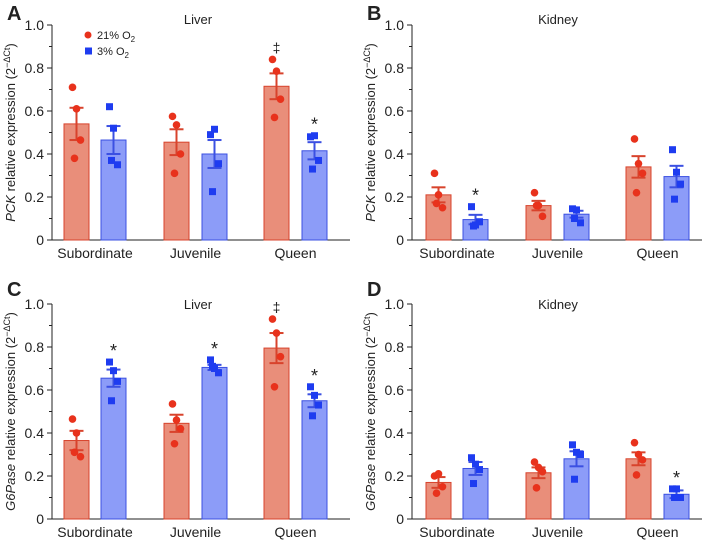  What do you see at coordinates (95, 253) in the screenshot?
I see `x-tick-label: Subordinate` at bounding box center [95, 253].